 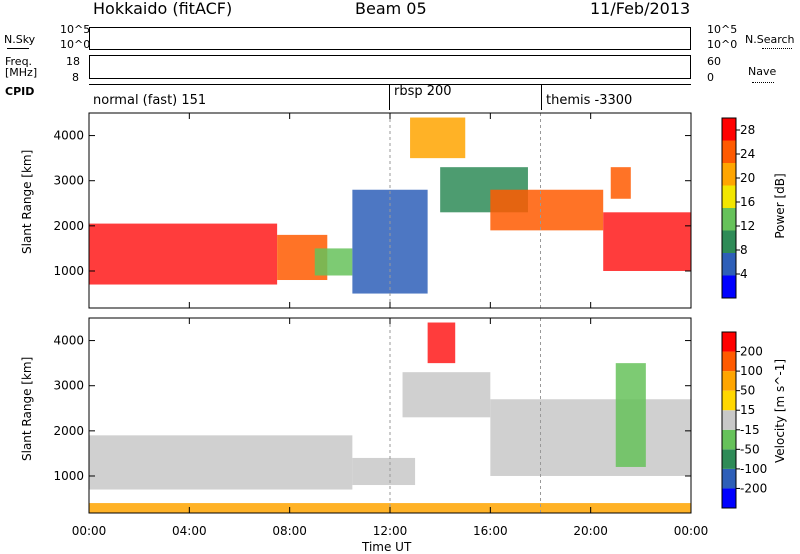 What do you see at coordinates (691, 531) in the screenshot?
I see `xtick-label-6: 00:00` at bounding box center [691, 531].